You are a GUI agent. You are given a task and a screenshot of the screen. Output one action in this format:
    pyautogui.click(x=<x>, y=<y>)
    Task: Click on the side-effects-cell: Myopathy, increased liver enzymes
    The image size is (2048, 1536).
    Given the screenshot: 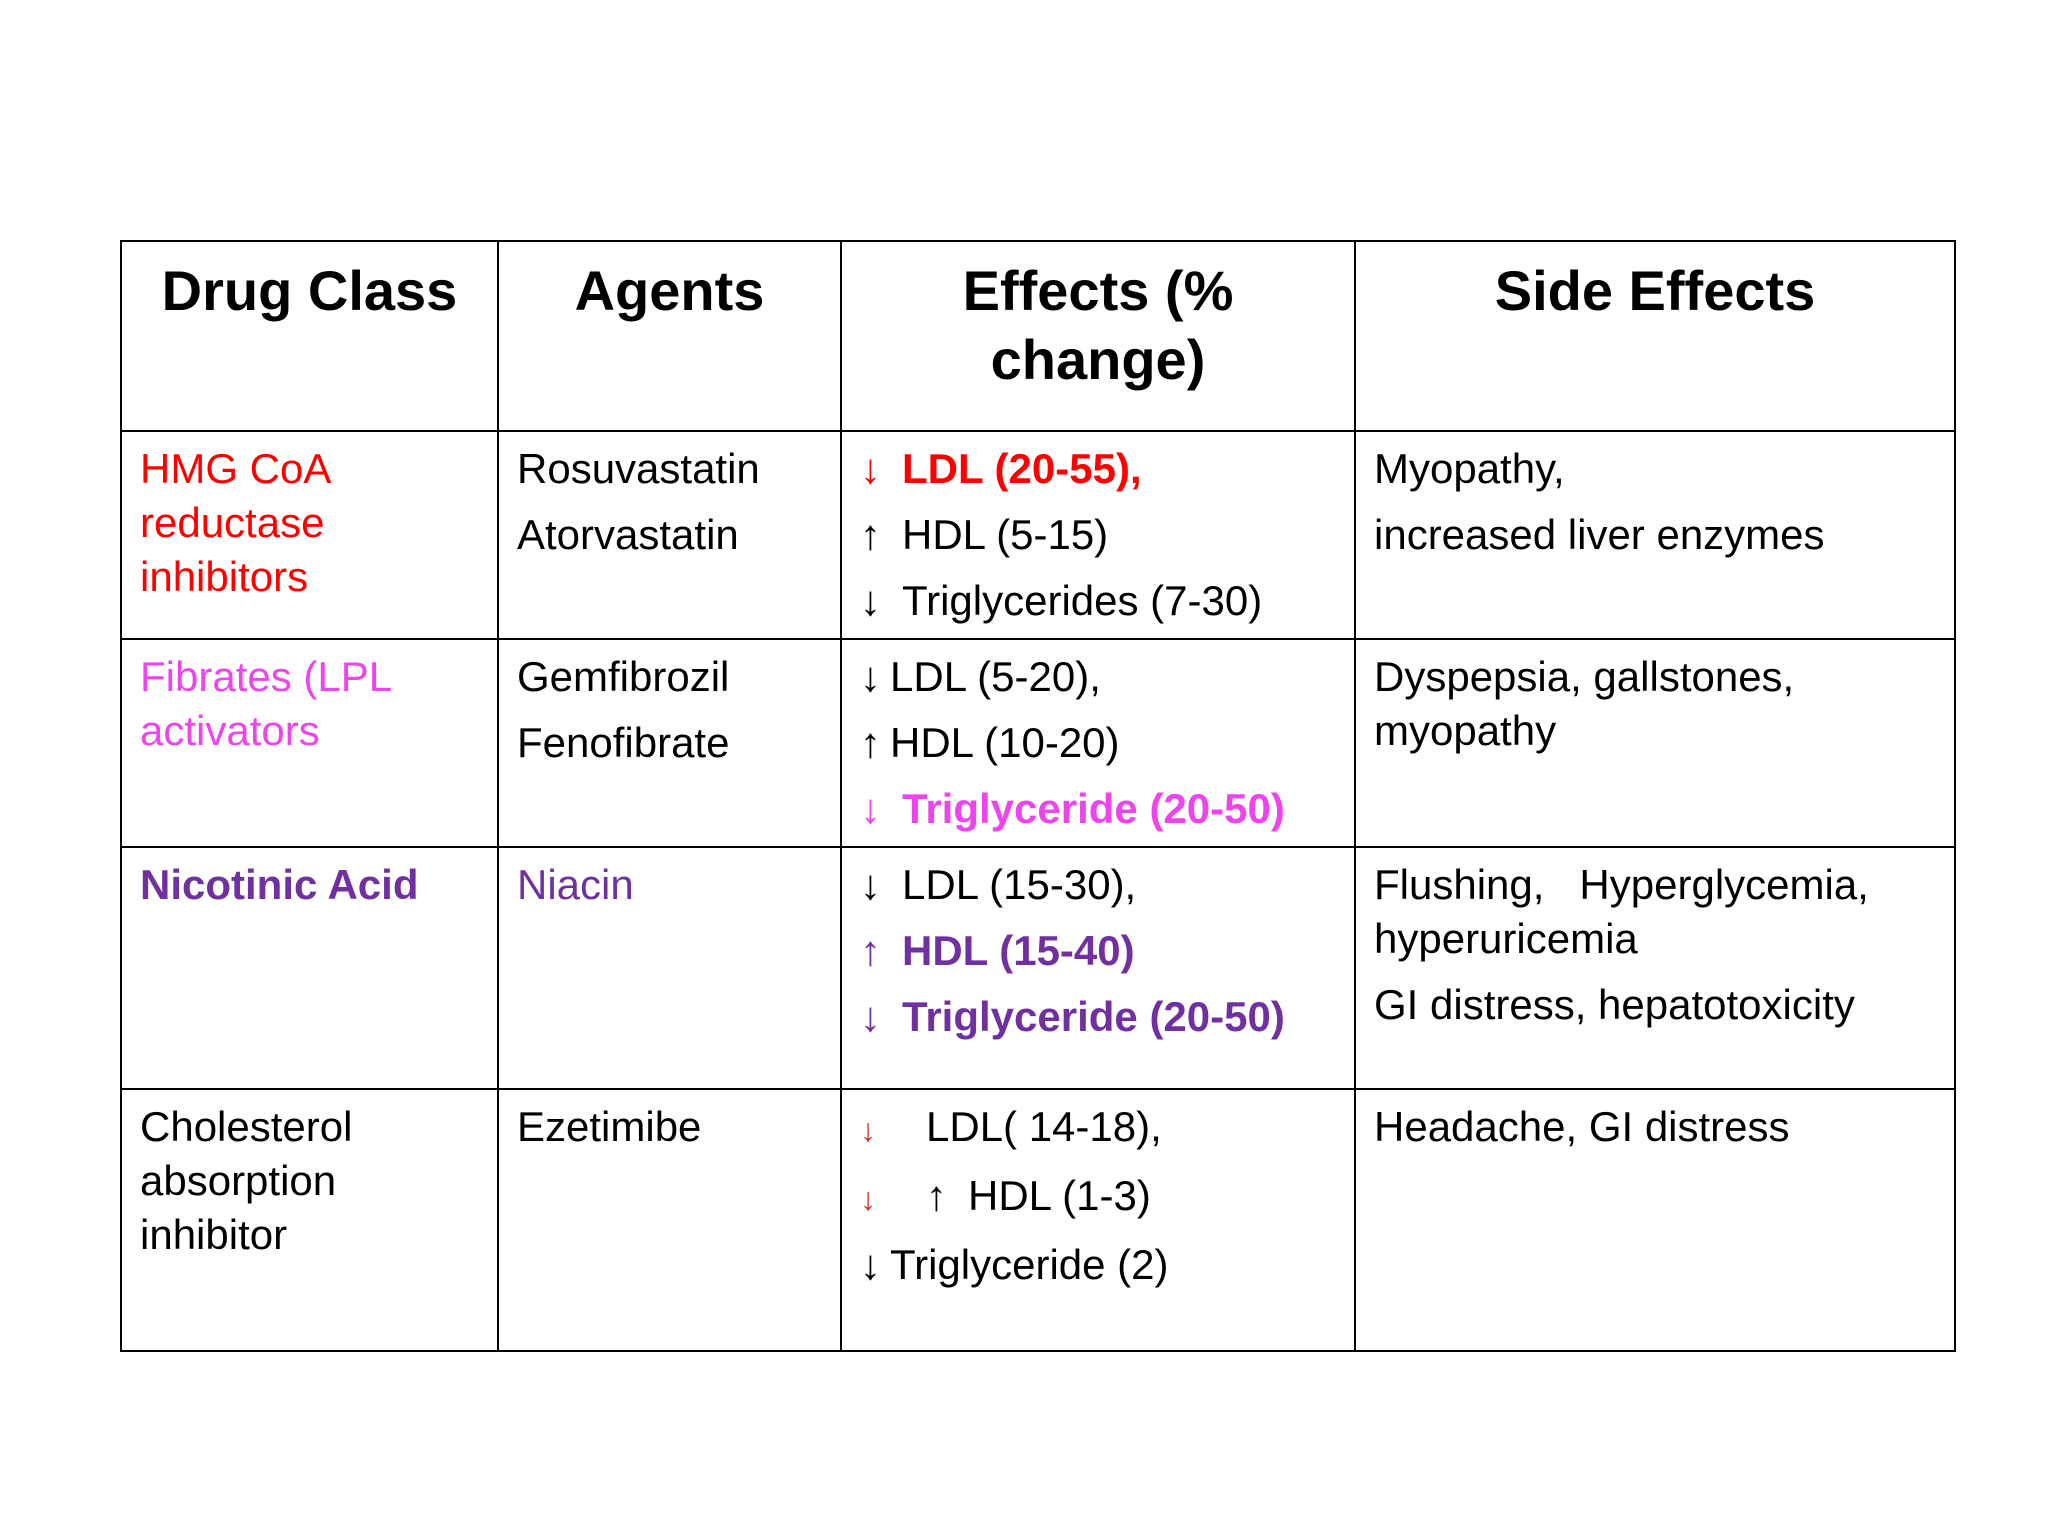 What is the action you would take?
    pyautogui.click(x=1655, y=535)
    